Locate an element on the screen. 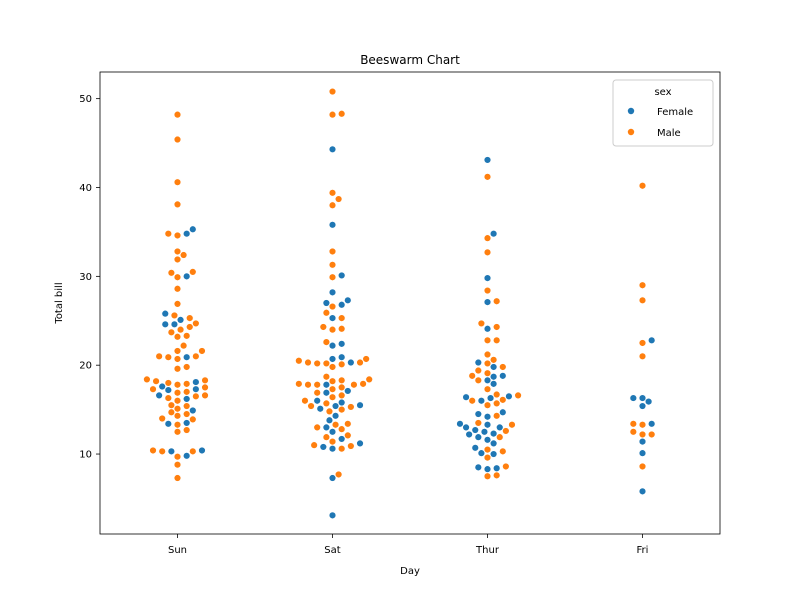  legend-frame is located at coordinates (663, 113).